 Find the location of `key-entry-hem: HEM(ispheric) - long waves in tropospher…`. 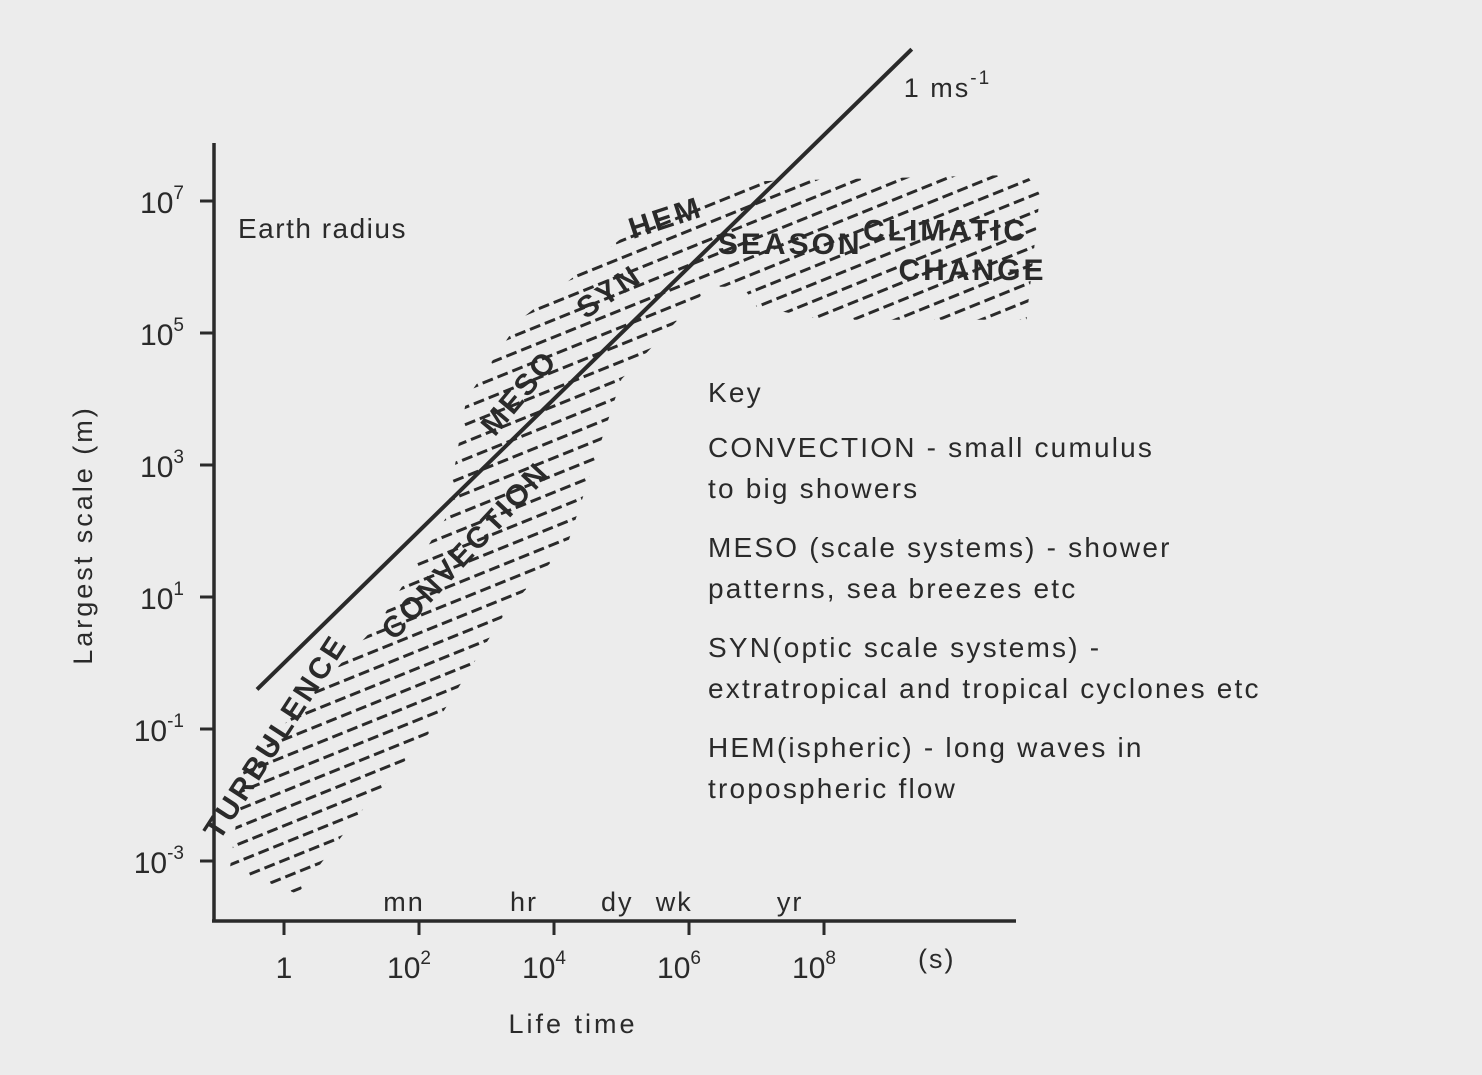

key-entry-hem: HEM(ispheric) - long waves in tropospher… is located at coordinates (1088, 768).